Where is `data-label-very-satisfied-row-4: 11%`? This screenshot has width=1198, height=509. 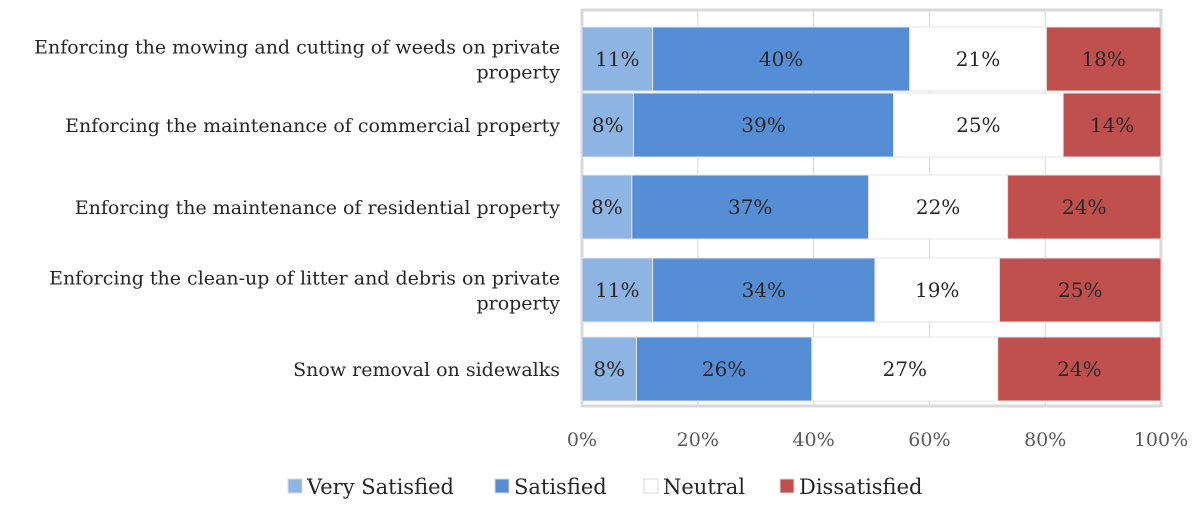
data-label-very-satisfied-row-4: 11% is located at coordinates (617, 290).